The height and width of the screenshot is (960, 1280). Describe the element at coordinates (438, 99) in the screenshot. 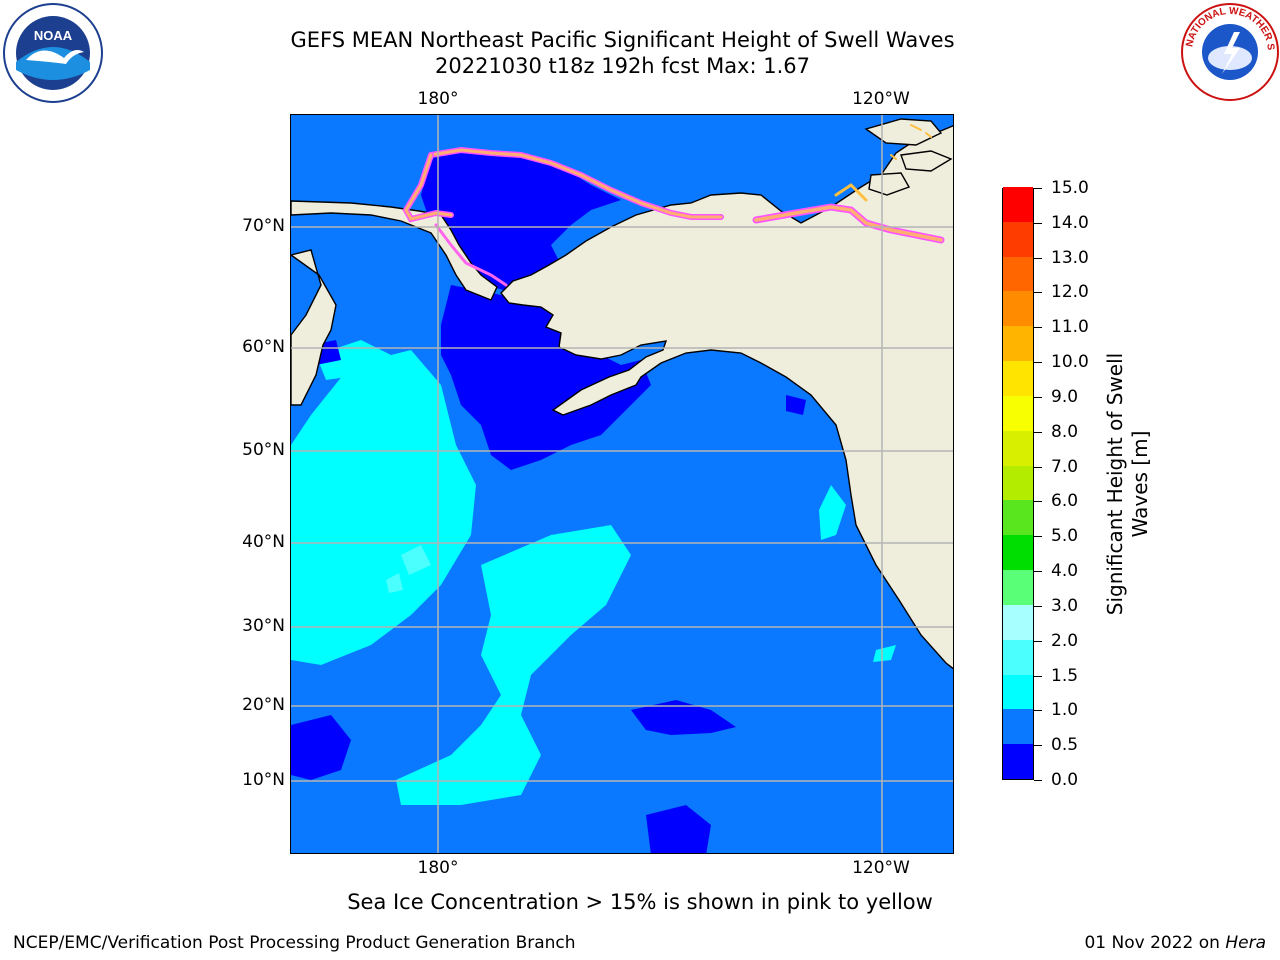

I see `lon-label-top-180: 180°` at that location.